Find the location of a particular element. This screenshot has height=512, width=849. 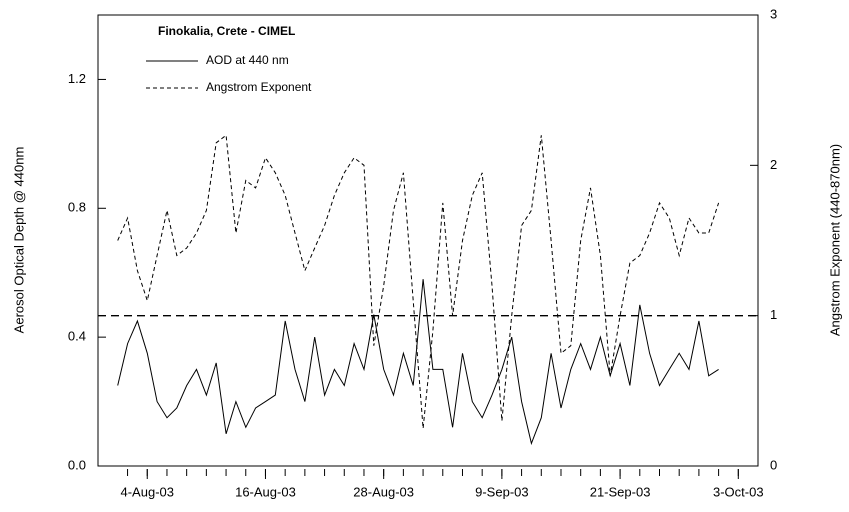

y2-tick-label: 1 is located at coordinates (773, 314).